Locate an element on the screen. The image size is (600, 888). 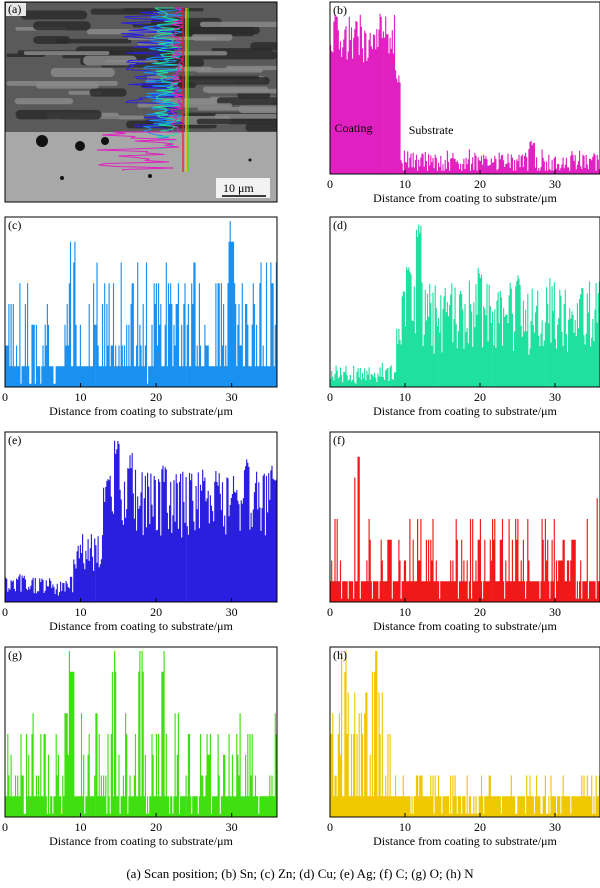
chart-h-tick-label: 30 is located at coordinates (555, 827).